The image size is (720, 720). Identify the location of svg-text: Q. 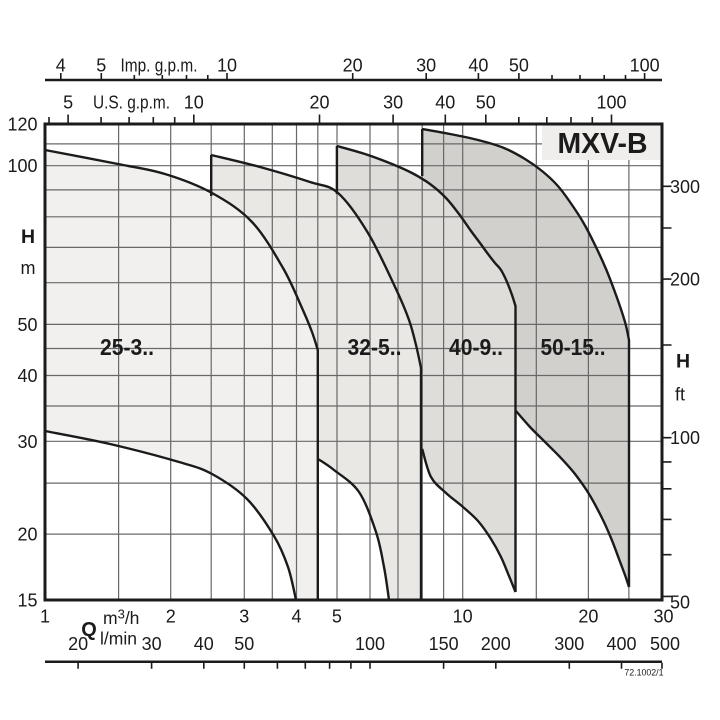
(89, 630).